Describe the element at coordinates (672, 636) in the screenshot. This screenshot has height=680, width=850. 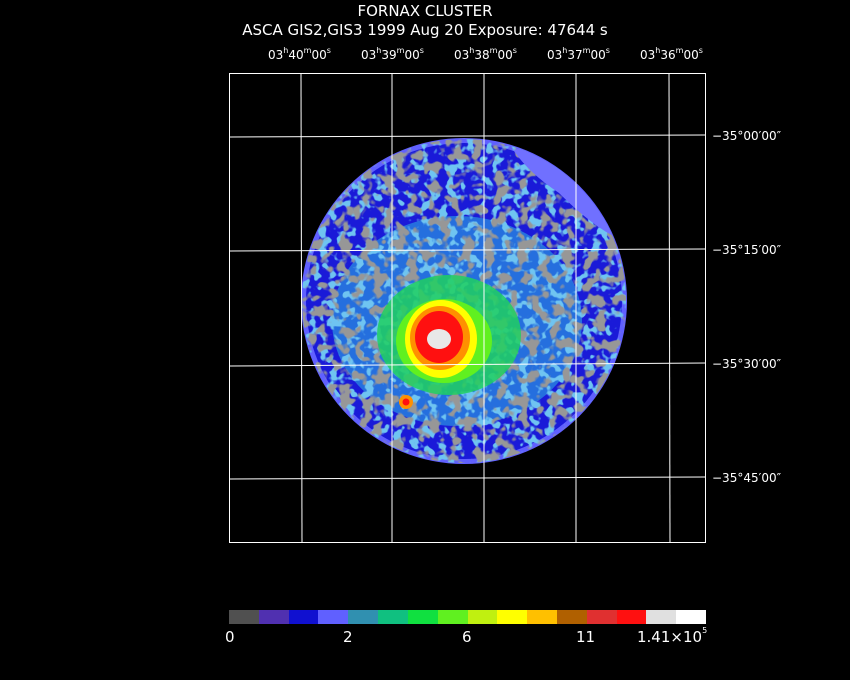
I see `colorbar-tick-max: 1.41×10⁵` at that location.